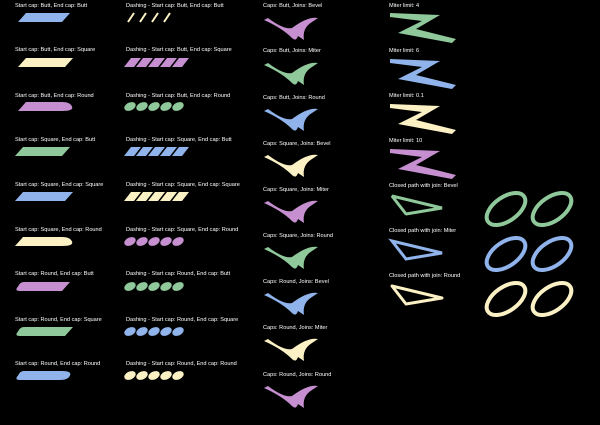 This screenshot has height=425, width=600. I want to click on cap-label: Start cap: Butt, End cap: Butt, so click(51, 6).